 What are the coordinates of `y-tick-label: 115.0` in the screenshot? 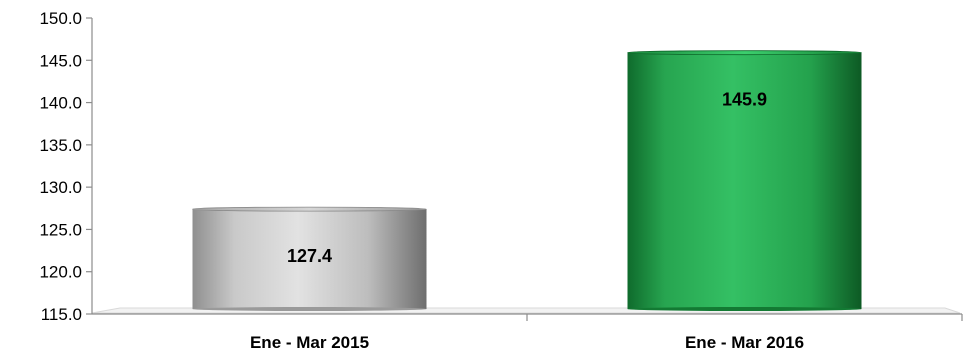 It's located at (61, 314).